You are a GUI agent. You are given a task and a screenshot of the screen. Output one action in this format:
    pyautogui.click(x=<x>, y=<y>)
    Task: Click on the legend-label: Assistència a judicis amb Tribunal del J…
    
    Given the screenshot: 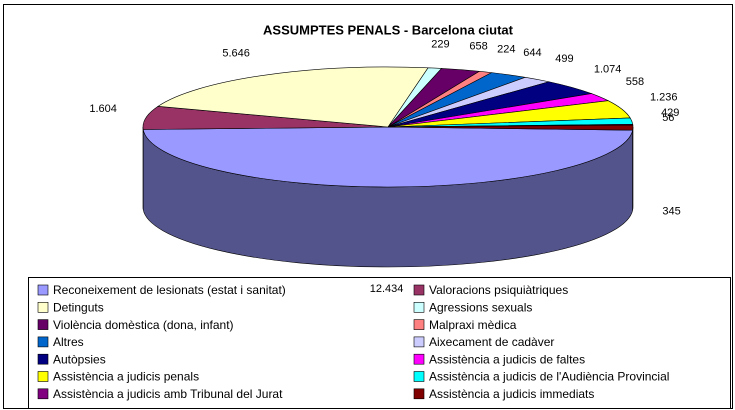 What is the action you would take?
    pyautogui.click(x=168, y=394)
    